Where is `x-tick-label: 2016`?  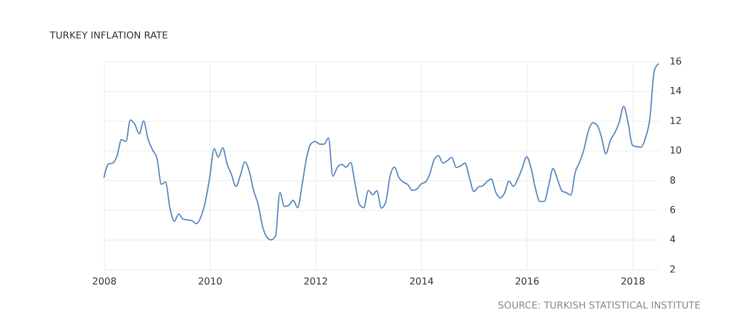
x-tick-label: 2016 is located at coordinates (527, 282).